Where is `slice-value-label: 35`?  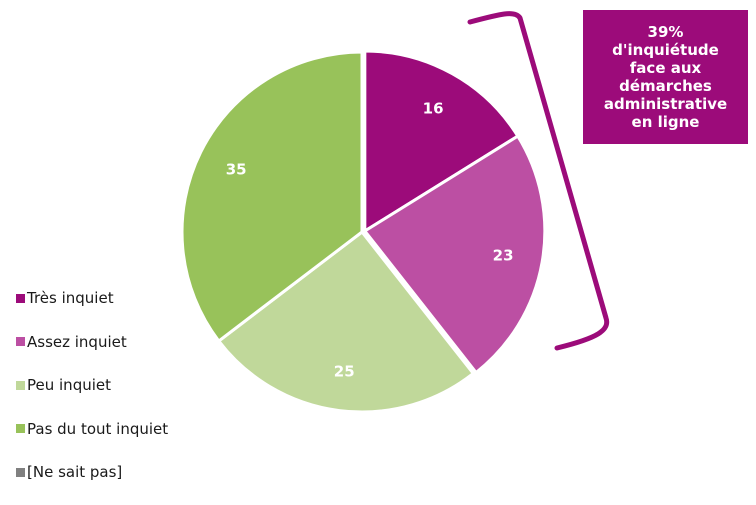
slice-value-label: 35 is located at coordinates (236, 170).